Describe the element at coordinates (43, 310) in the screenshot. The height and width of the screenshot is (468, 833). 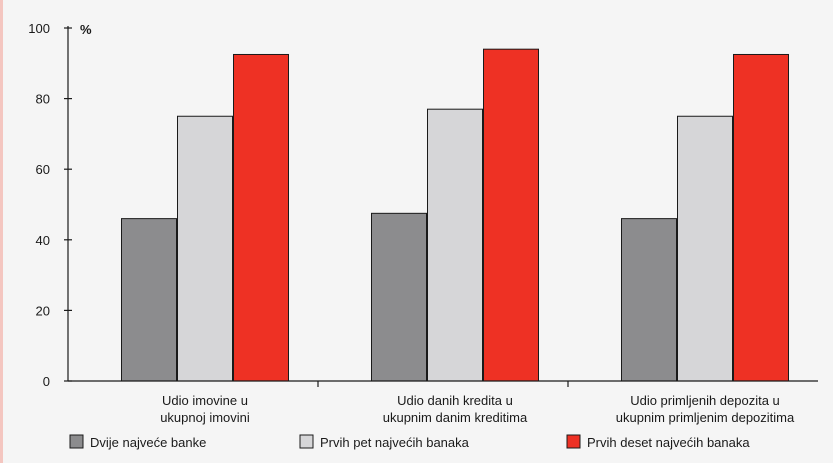
I see `y-tick-label-20: 20` at that location.